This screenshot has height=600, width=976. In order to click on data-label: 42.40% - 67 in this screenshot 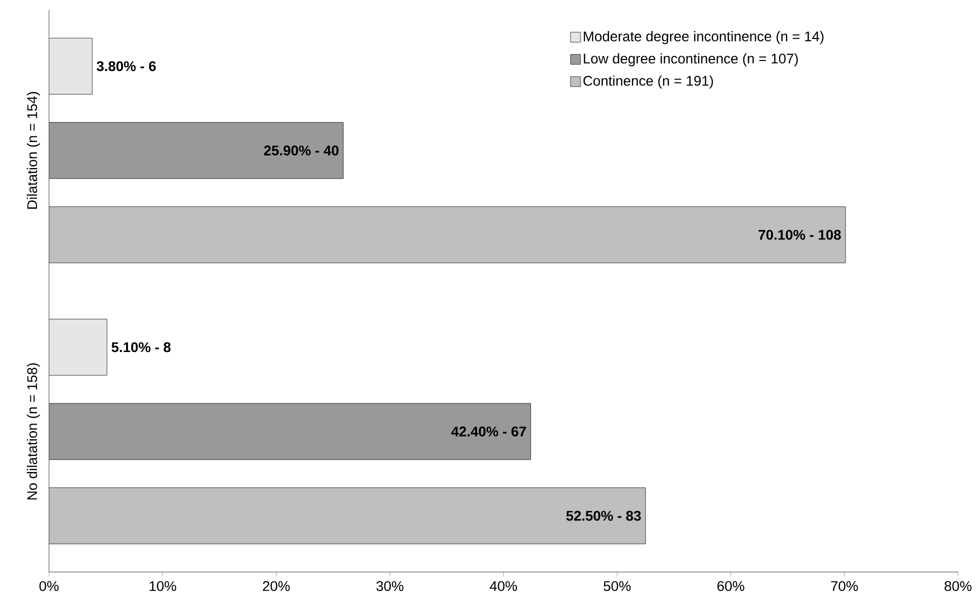, I will do `click(488, 431)`.